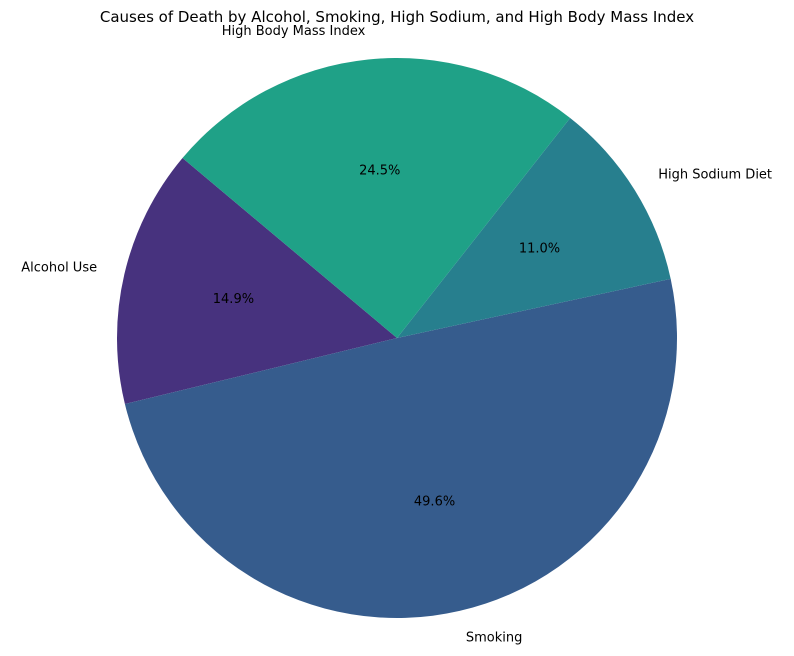 The width and height of the screenshot is (794, 656). What do you see at coordinates (257, 281) in the screenshot?
I see `pie-slice-alcohol-use` at bounding box center [257, 281].